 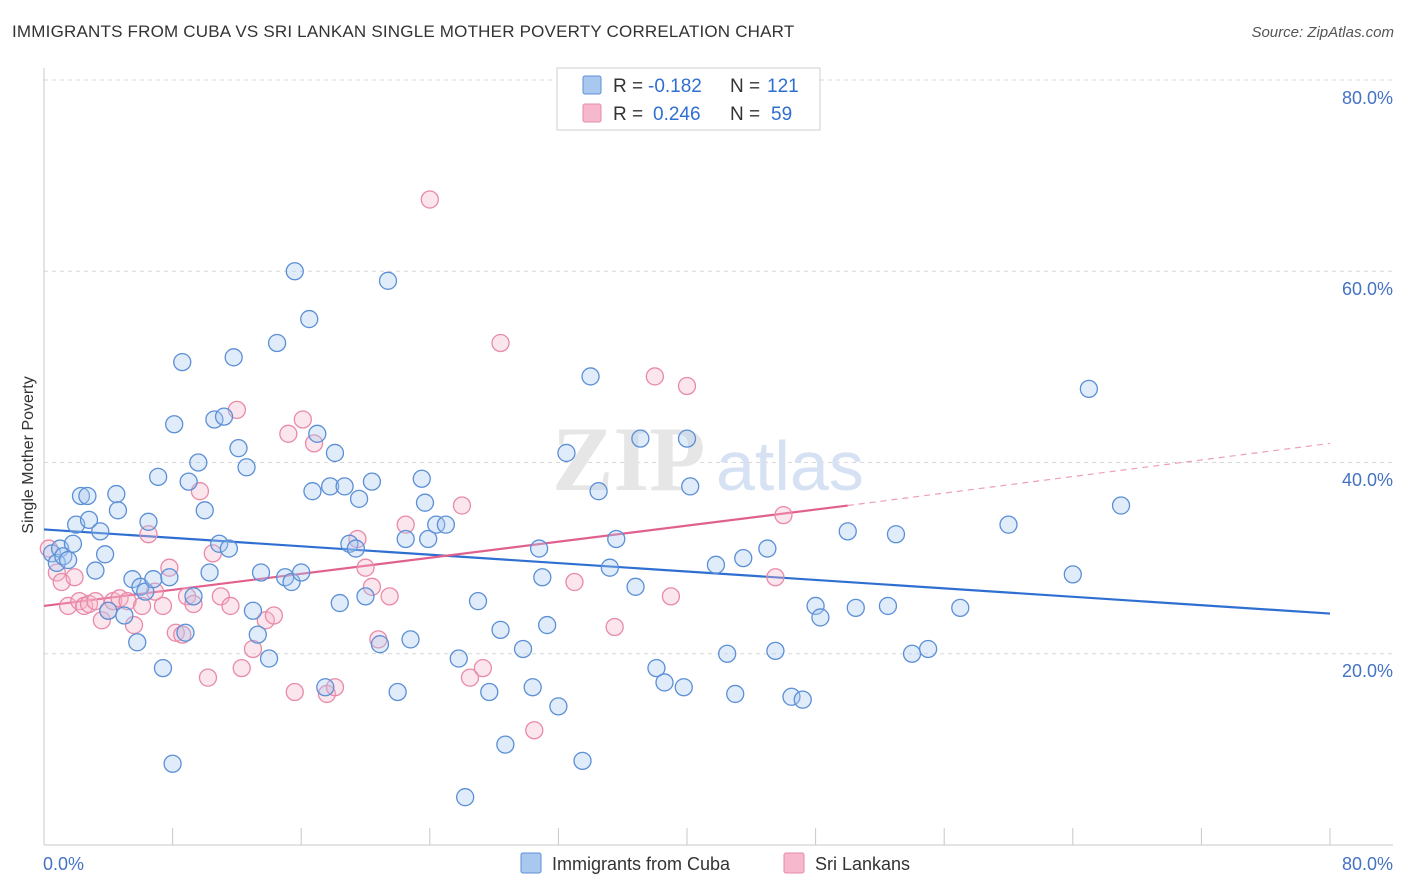 What do you see at coordinates (628, 114) in the screenshot?
I see `legend-r-label-sri: R =` at bounding box center [628, 114].